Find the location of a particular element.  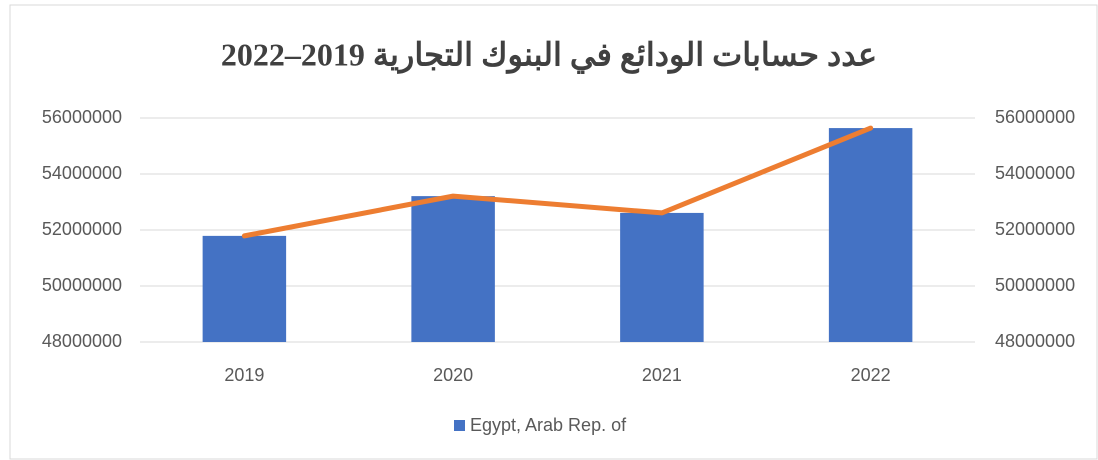

y-tick-label: 48000000 is located at coordinates (82, 341).